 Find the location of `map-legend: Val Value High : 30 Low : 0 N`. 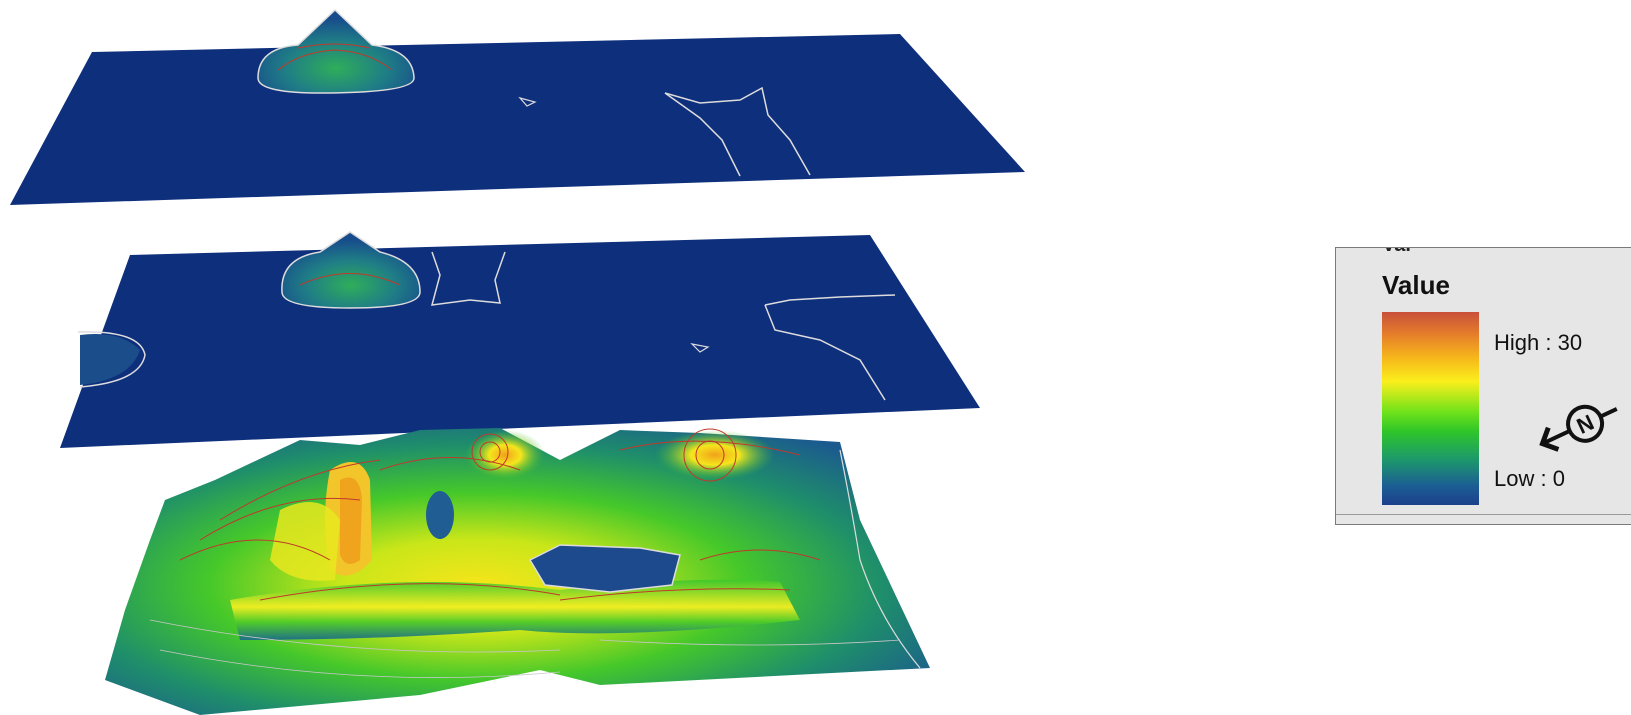

map-legend: Val Value High : 30 Low : 0 N is located at coordinates (1483, 386).